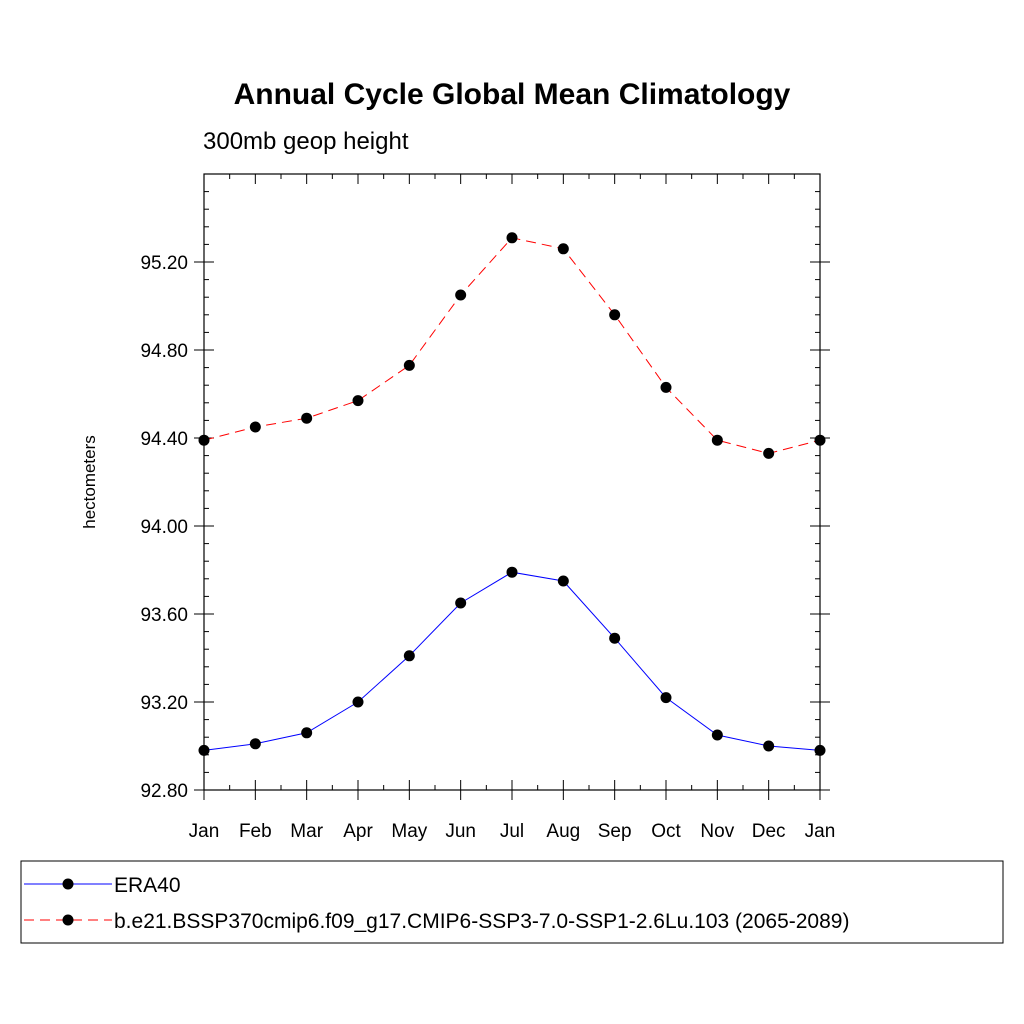  I want to click on y-tick-label: 94.40, so click(164, 439).